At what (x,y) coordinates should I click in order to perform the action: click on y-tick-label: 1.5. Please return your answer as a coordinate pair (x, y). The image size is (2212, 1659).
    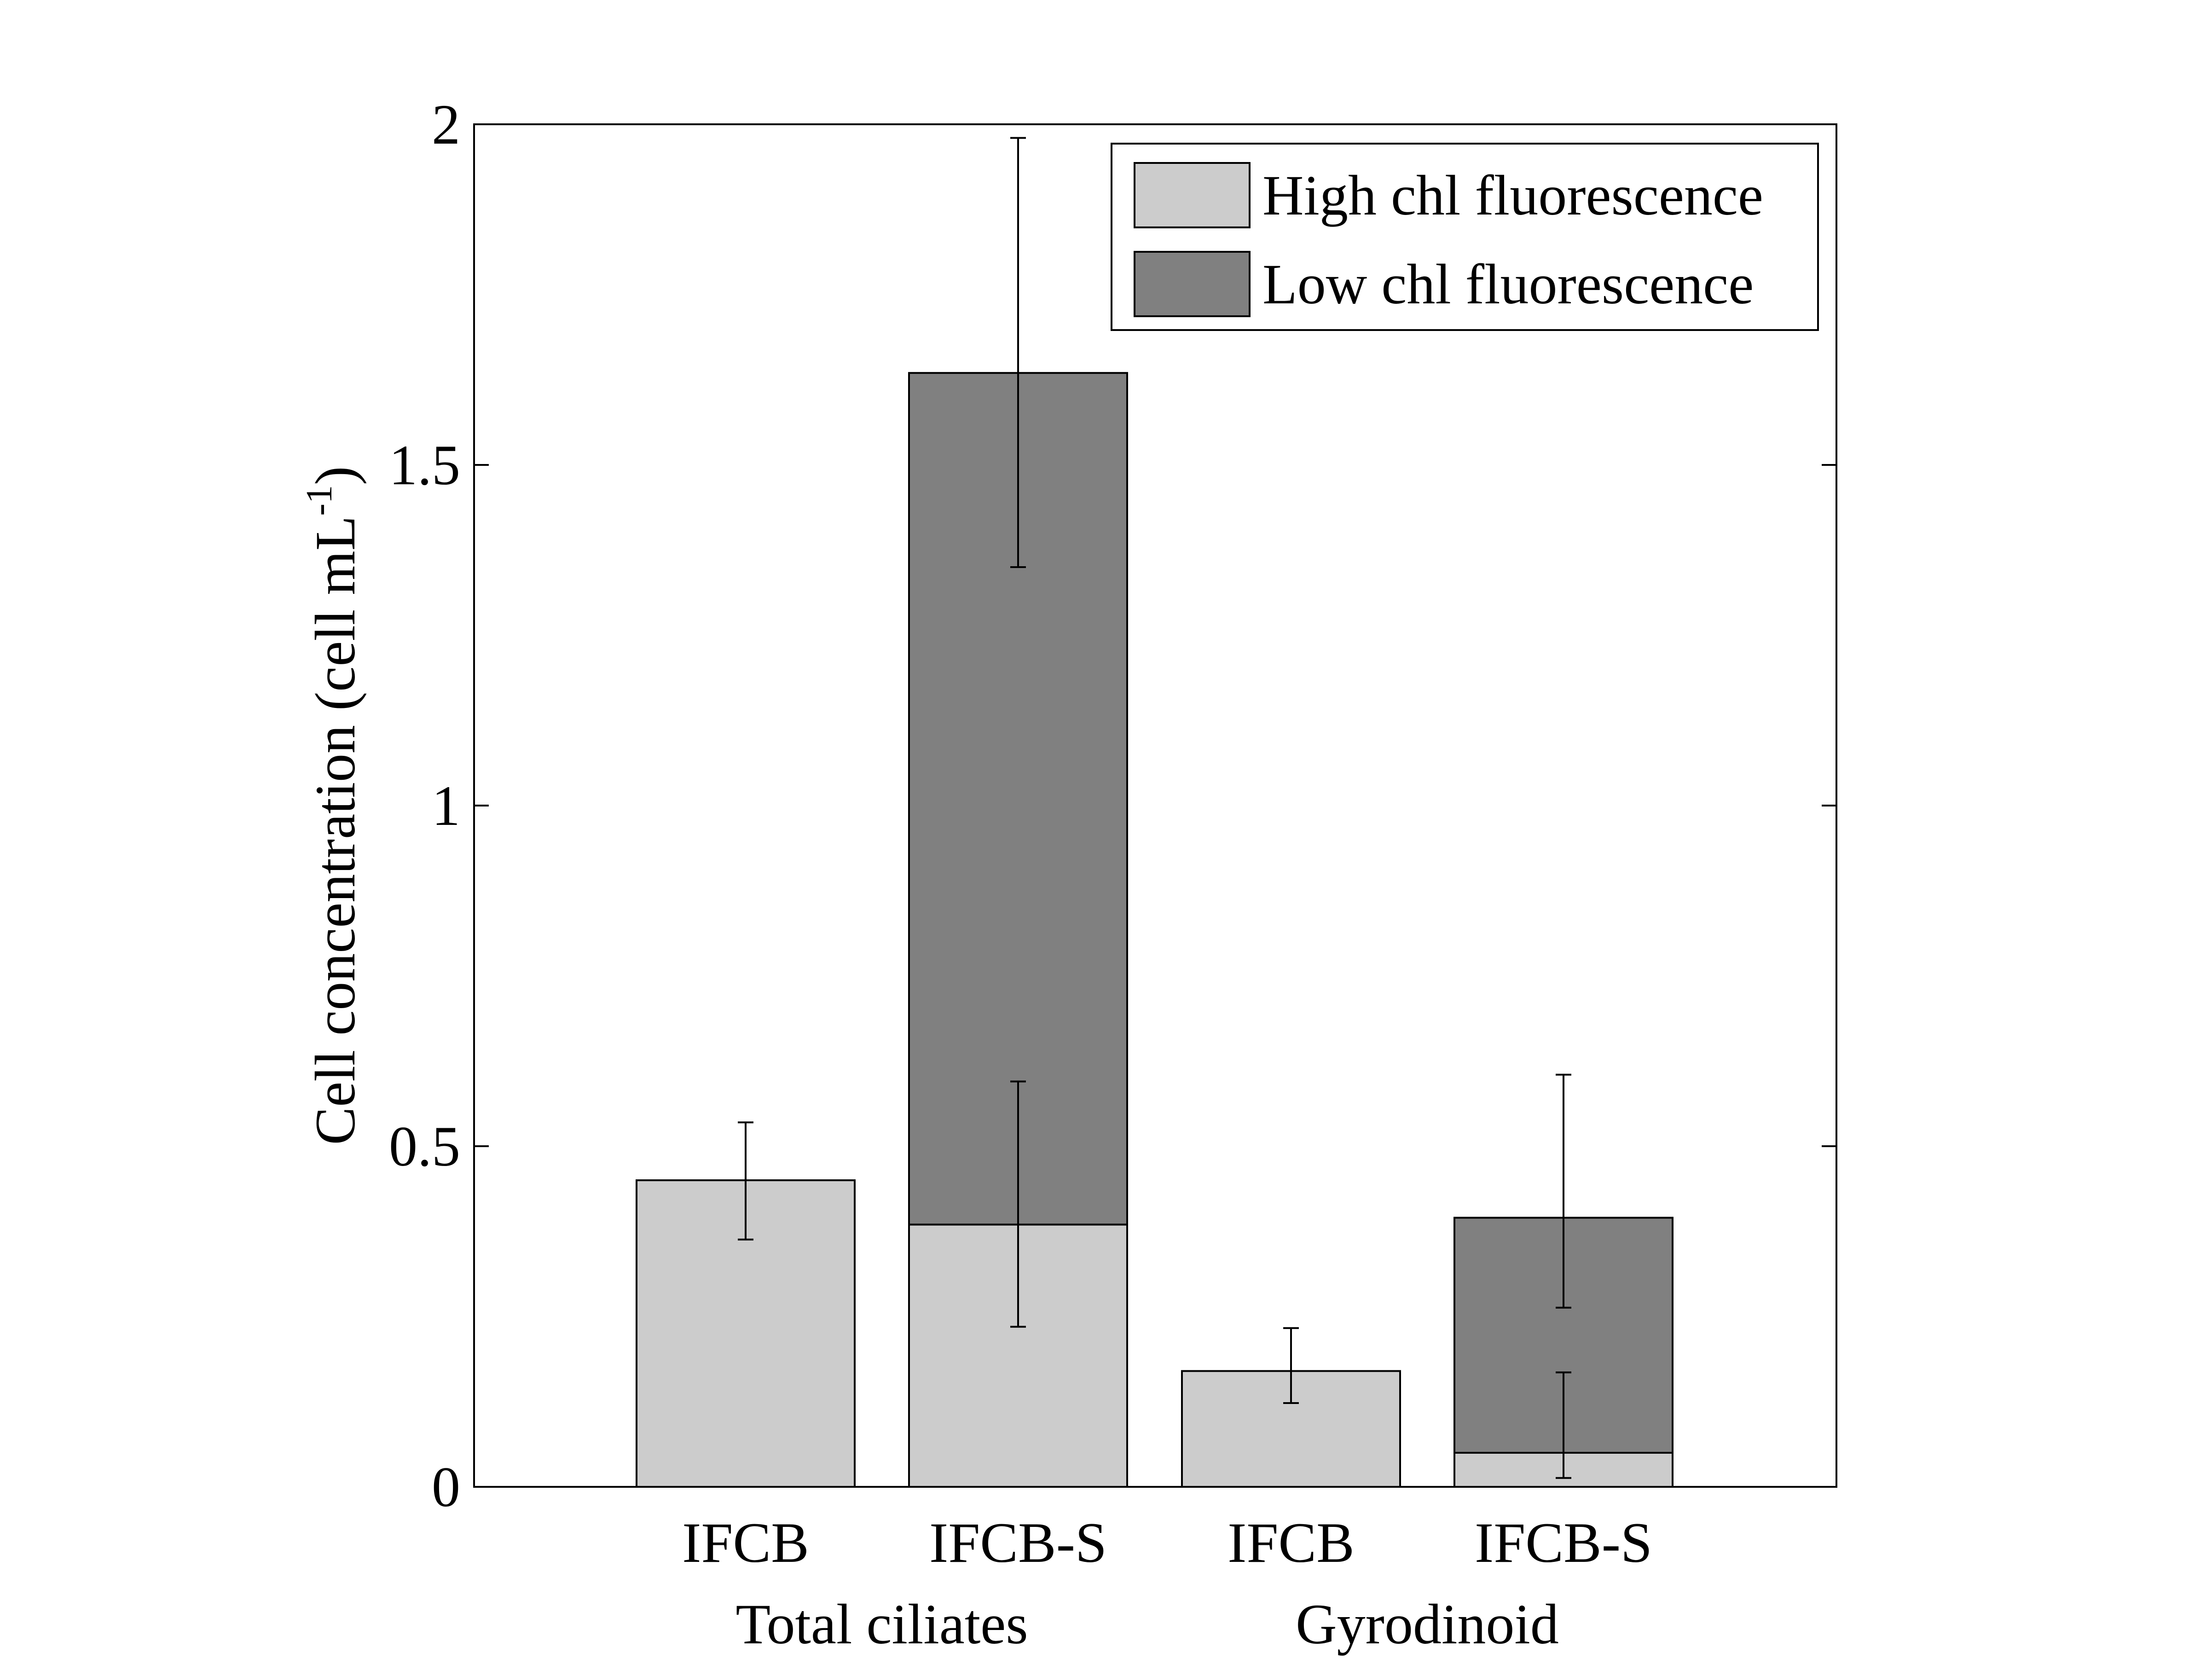
    Looking at the image, I should click on (424, 465).